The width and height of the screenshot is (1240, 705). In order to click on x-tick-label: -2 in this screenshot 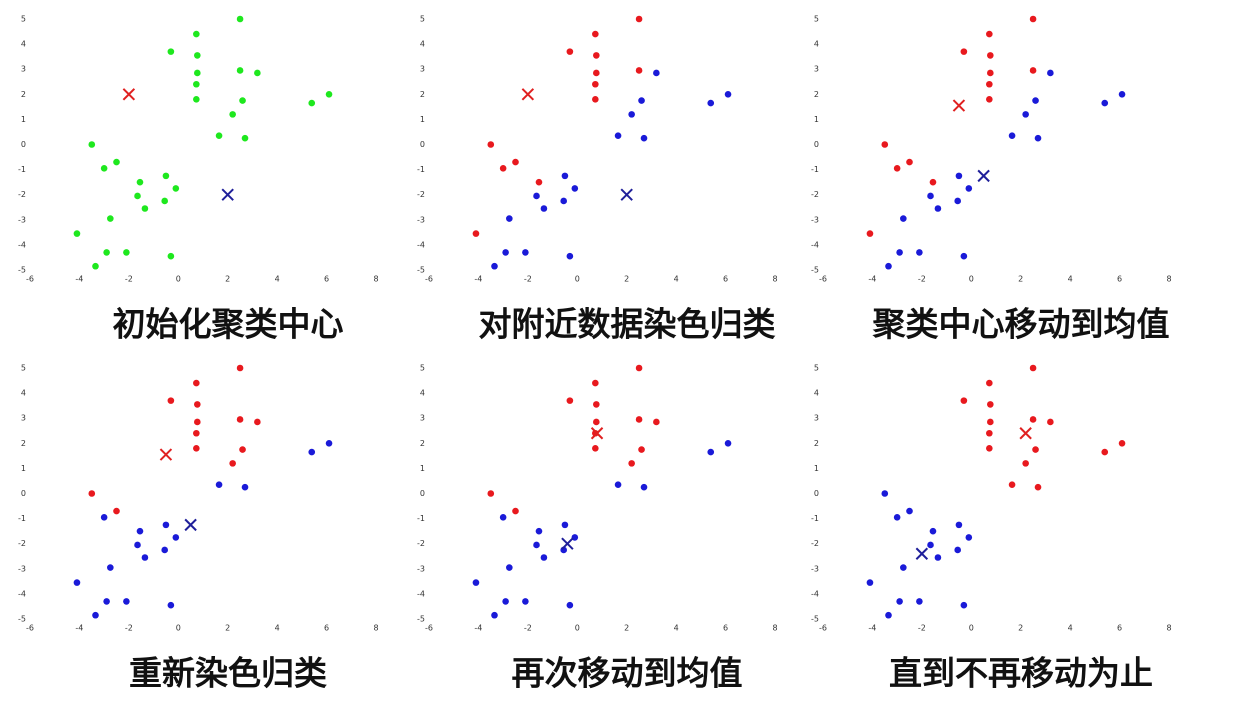, I will do `click(129, 279)`.